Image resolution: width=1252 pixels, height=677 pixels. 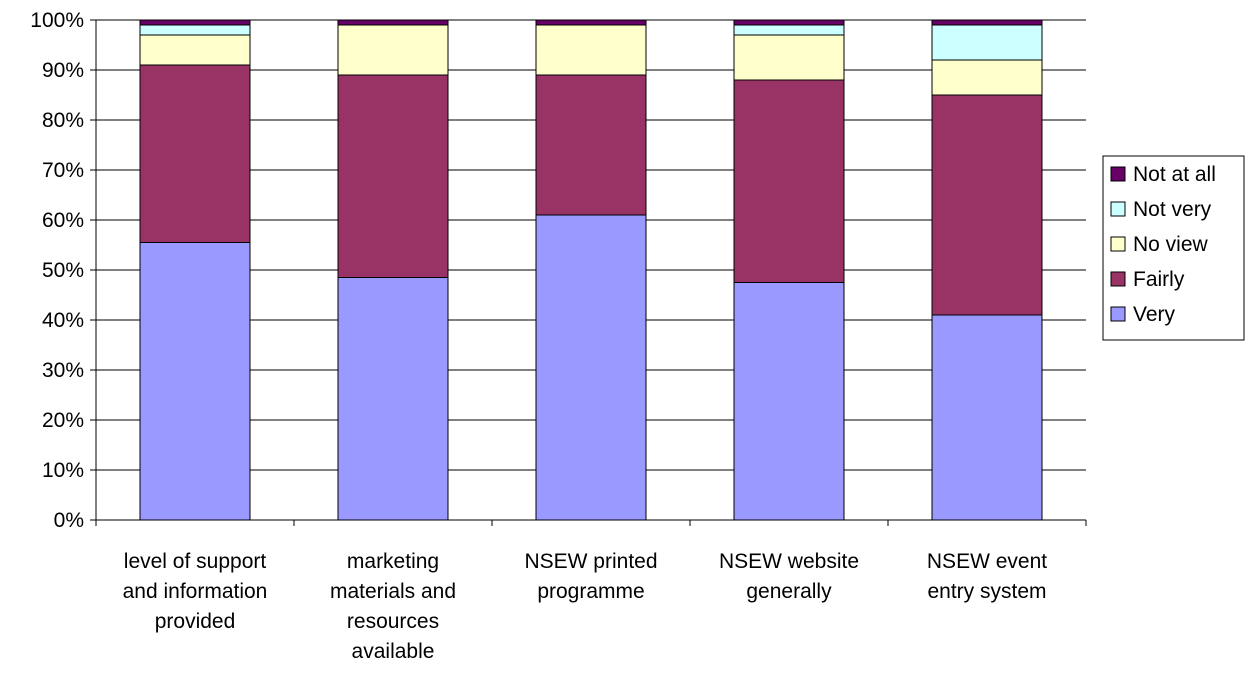 I want to click on y-tick-label: 60%, so click(x=63, y=220).